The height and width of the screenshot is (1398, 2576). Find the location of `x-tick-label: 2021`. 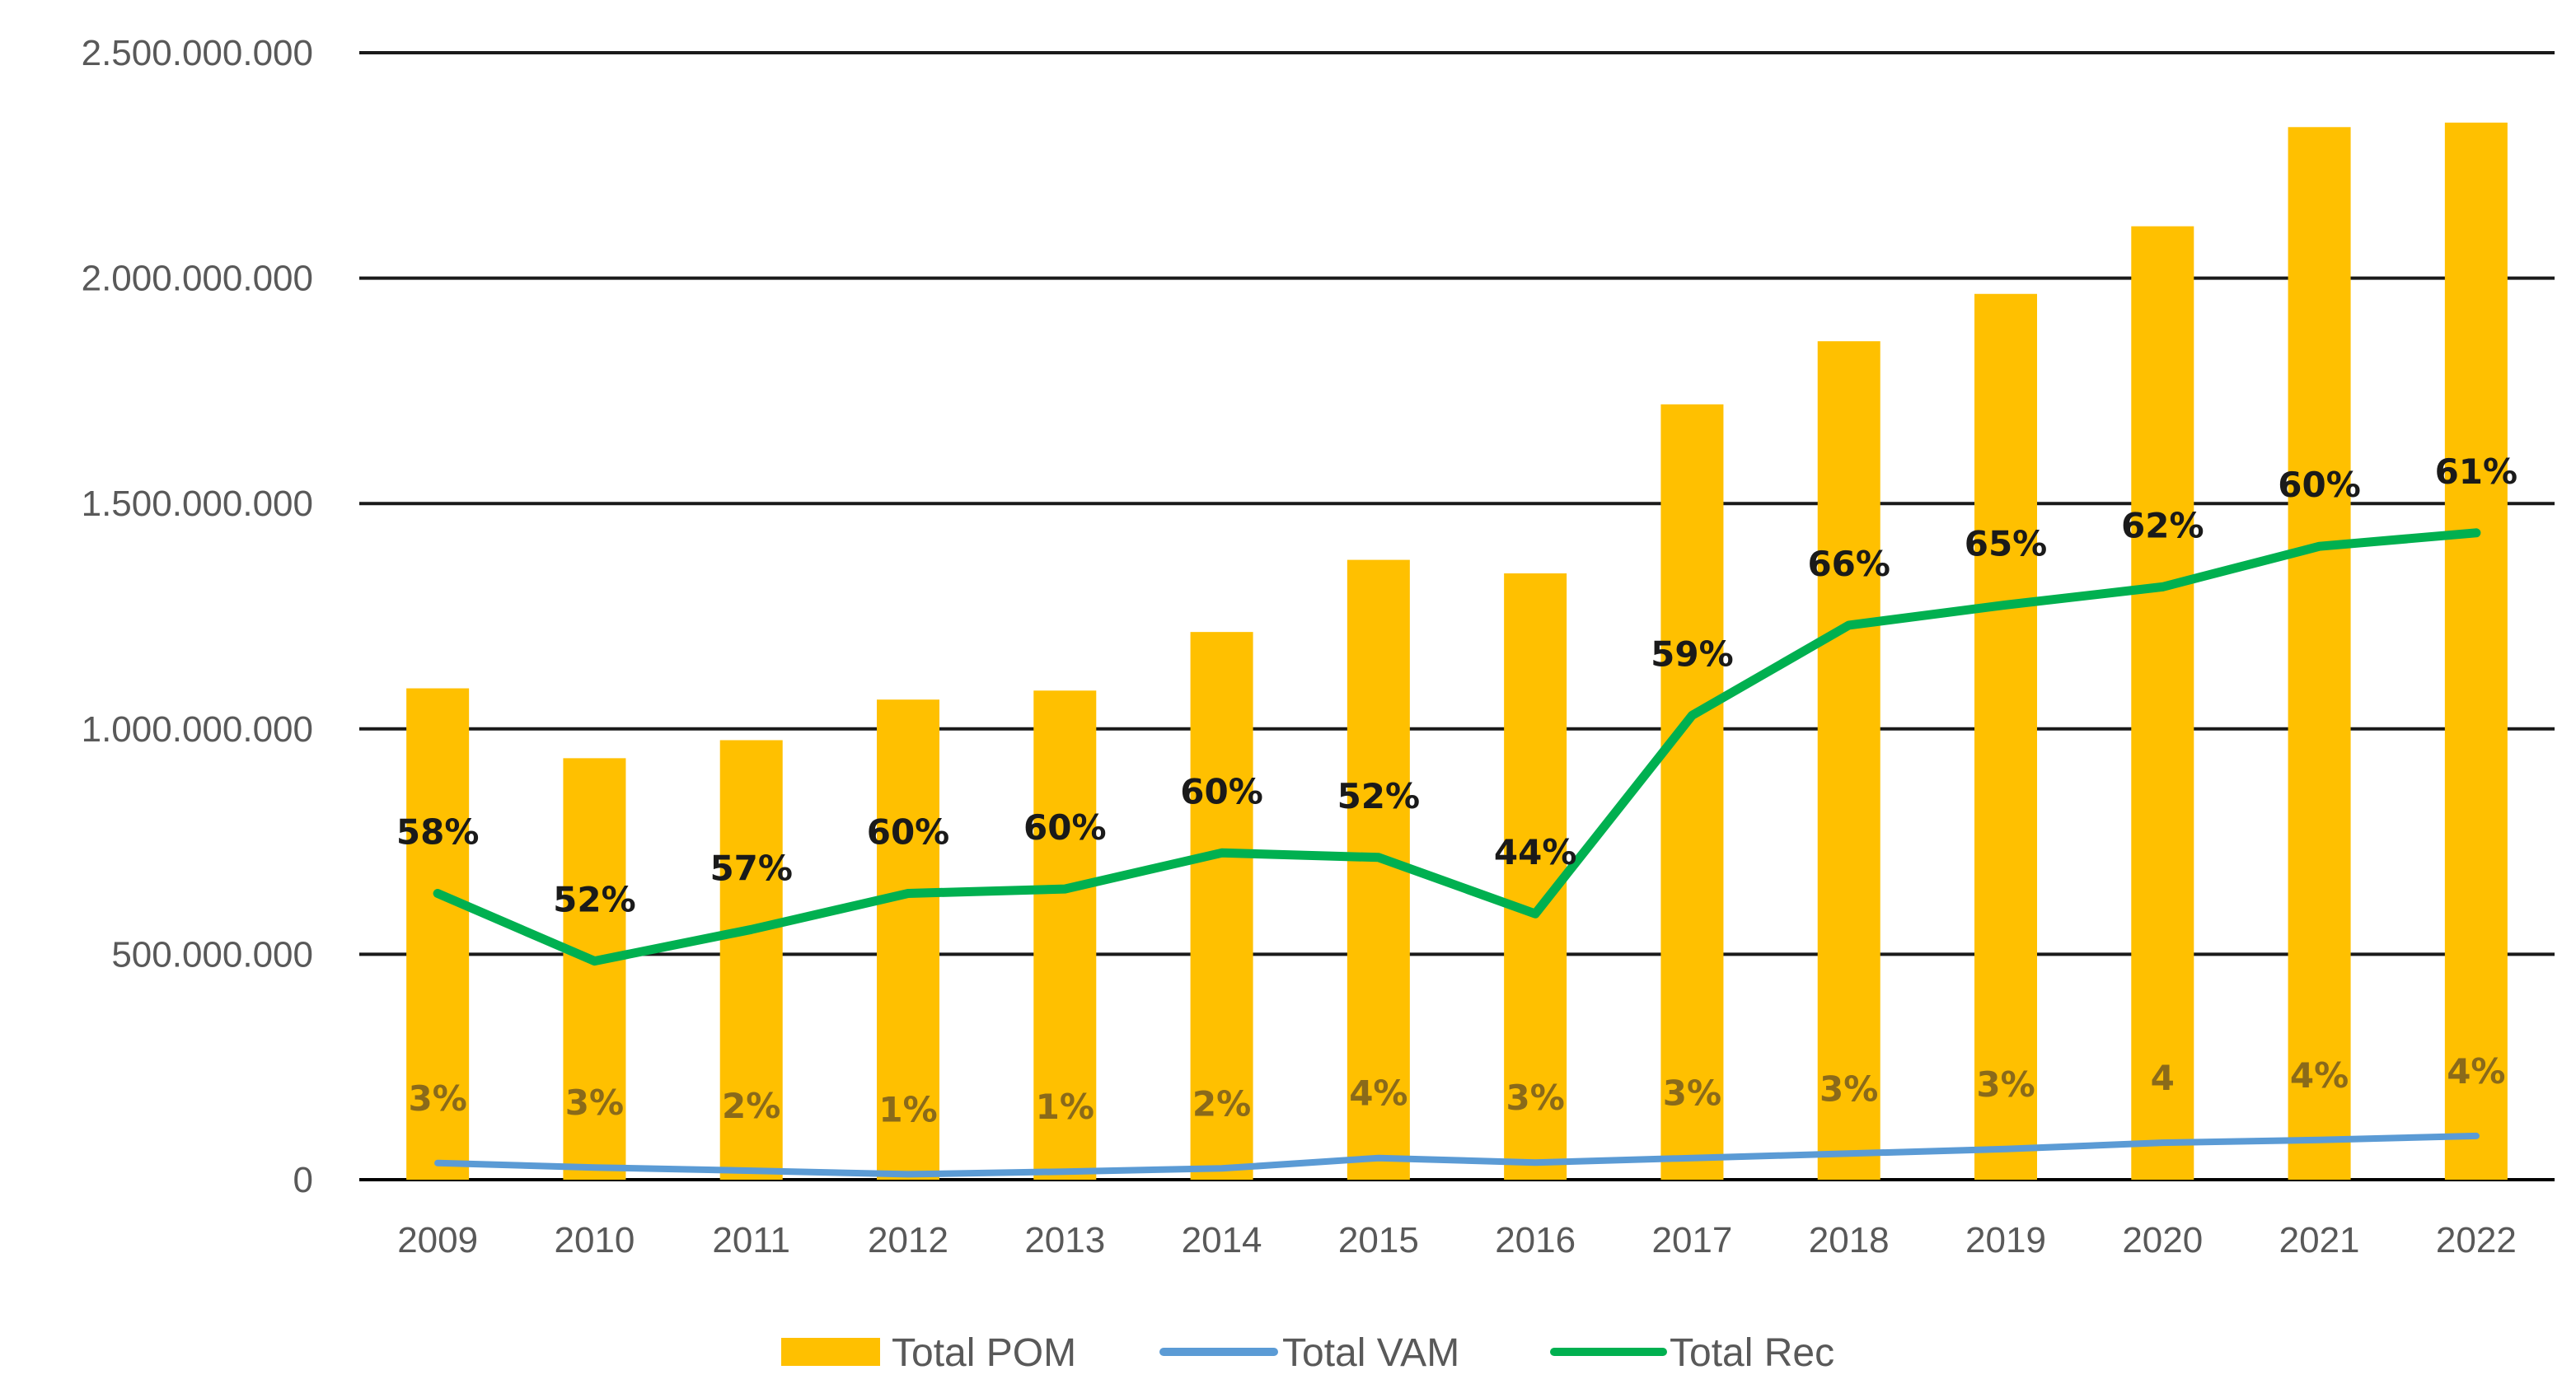

x-tick-label: 2021 is located at coordinates (2319, 1240).